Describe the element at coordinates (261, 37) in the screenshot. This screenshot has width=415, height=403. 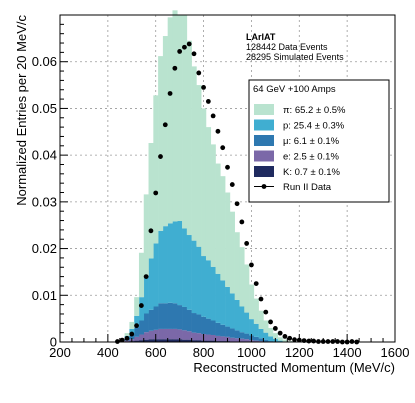
I see `info-title: LArIAT` at that location.